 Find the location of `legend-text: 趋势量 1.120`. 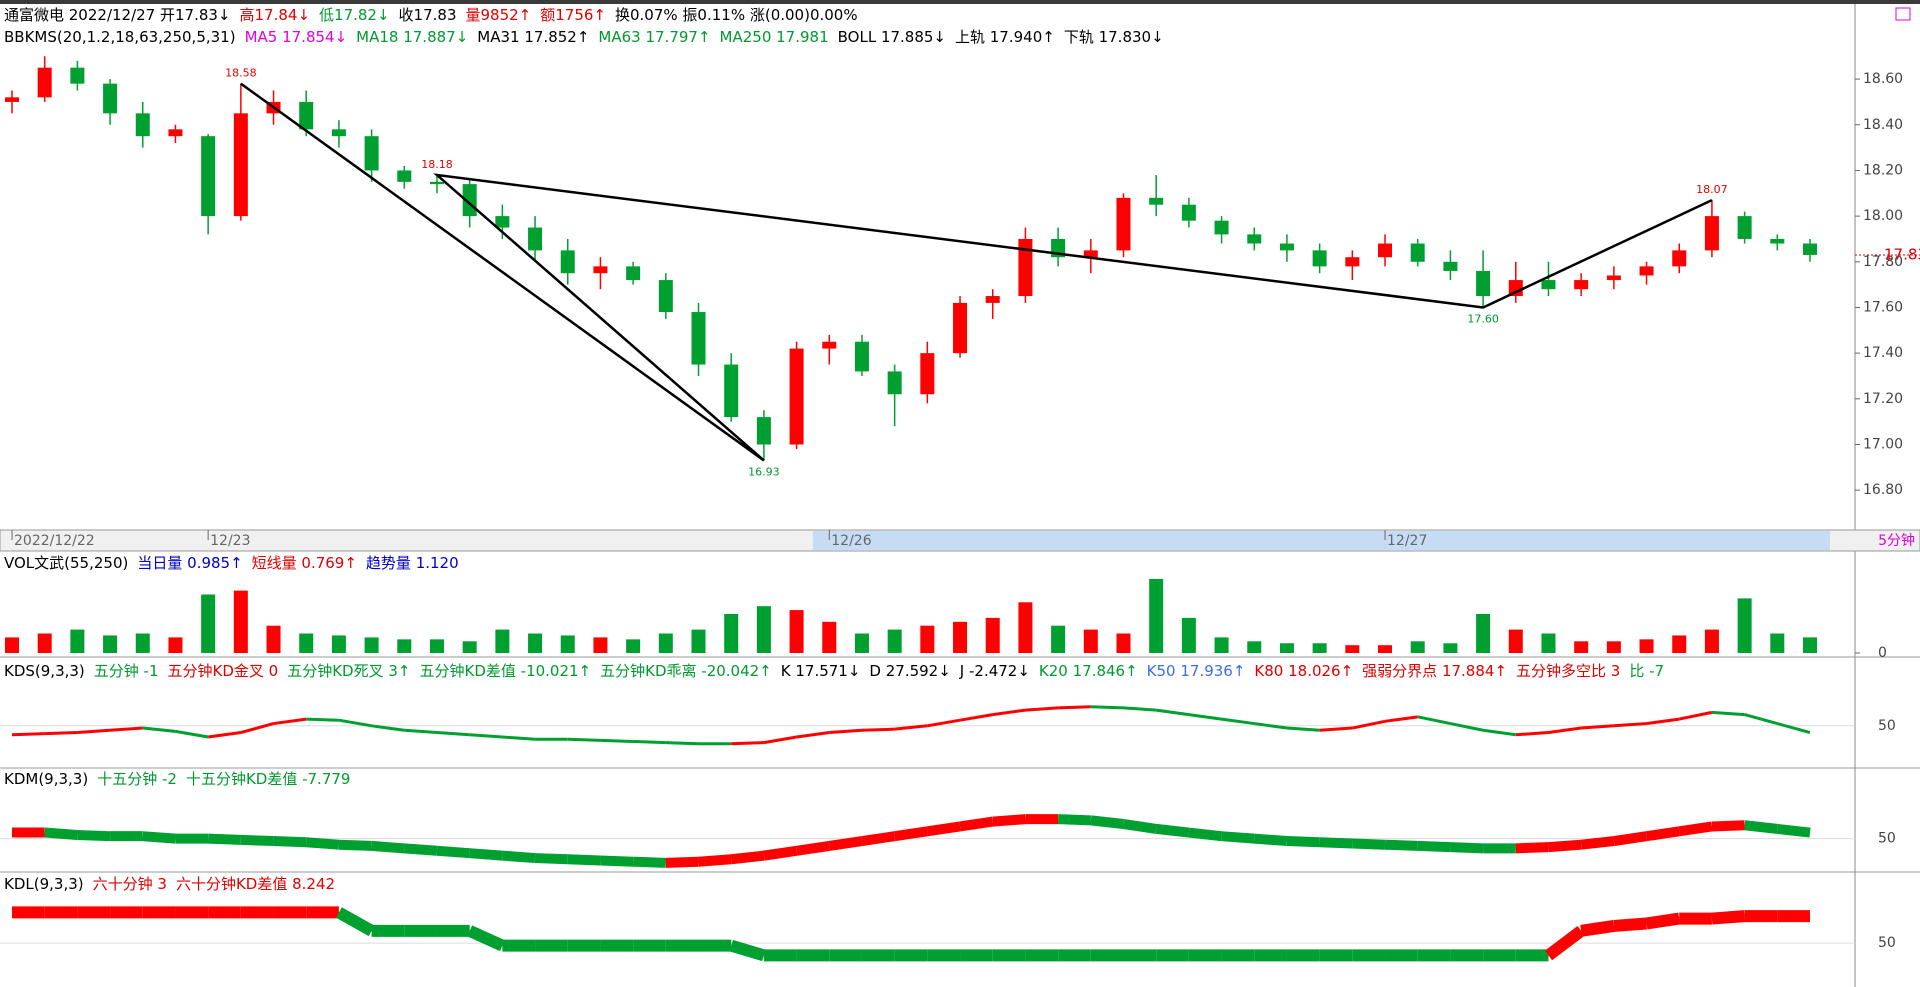

legend-text: 趋势量 1.120 is located at coordinates (412, 563).